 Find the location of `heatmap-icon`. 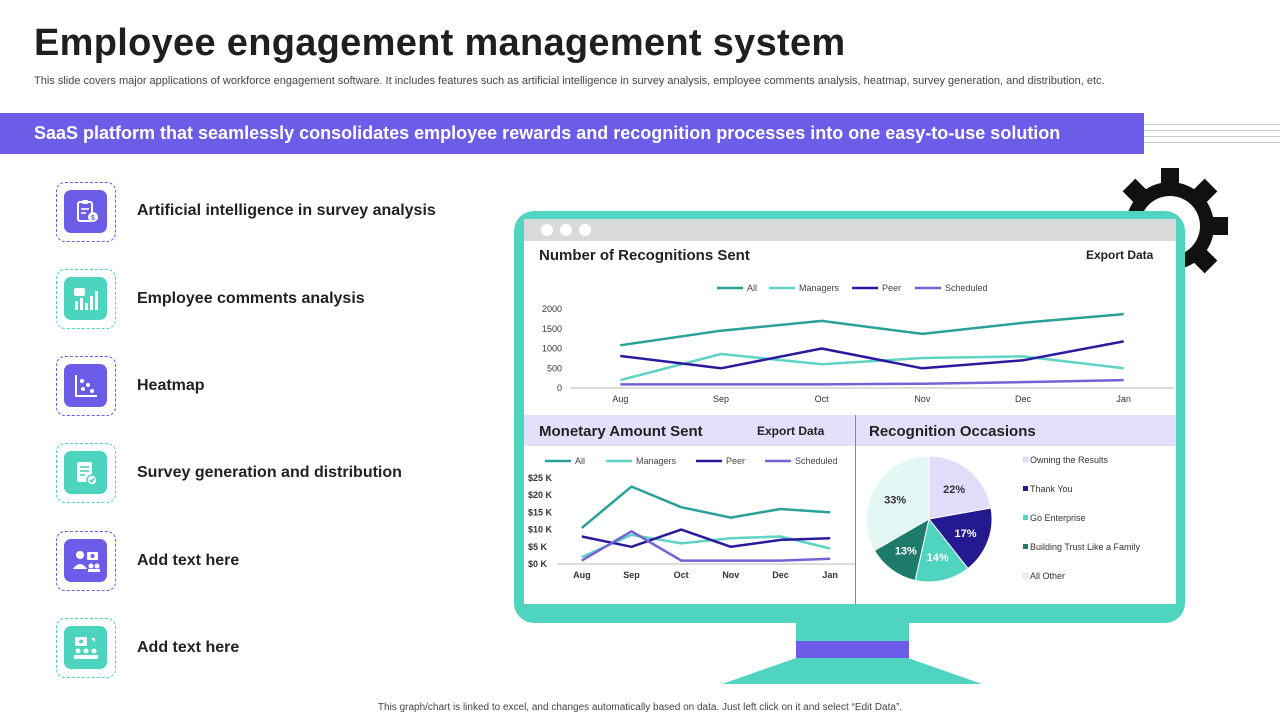

heatmap-icon is located at coordinates (85, 385).